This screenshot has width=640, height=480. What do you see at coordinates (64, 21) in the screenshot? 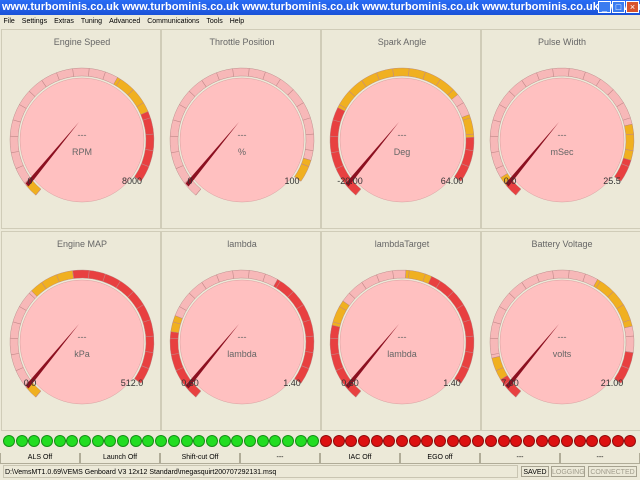
I see `menu-extras: Extras` at bounding box center [64, 21].